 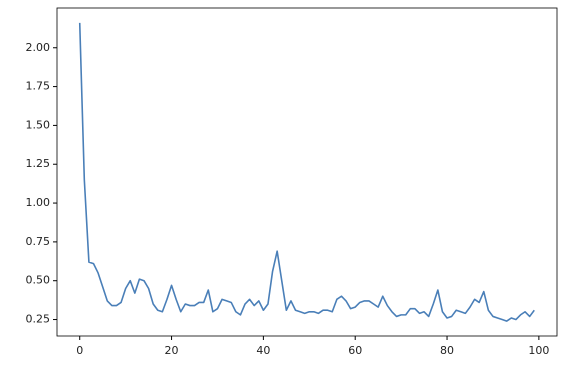 I want to click on y-tick-label: 2.00, so click(x=38, y=47).